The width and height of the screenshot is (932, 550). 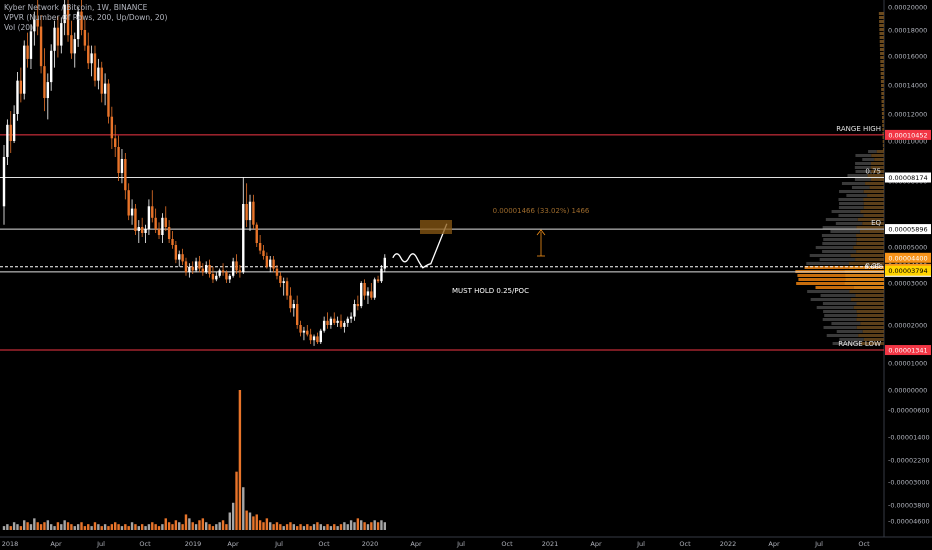 What do you see at coordinates (193, 544) in the screenshot?
I see `time-tick-label: 2019` at bounding box center [193, 544].